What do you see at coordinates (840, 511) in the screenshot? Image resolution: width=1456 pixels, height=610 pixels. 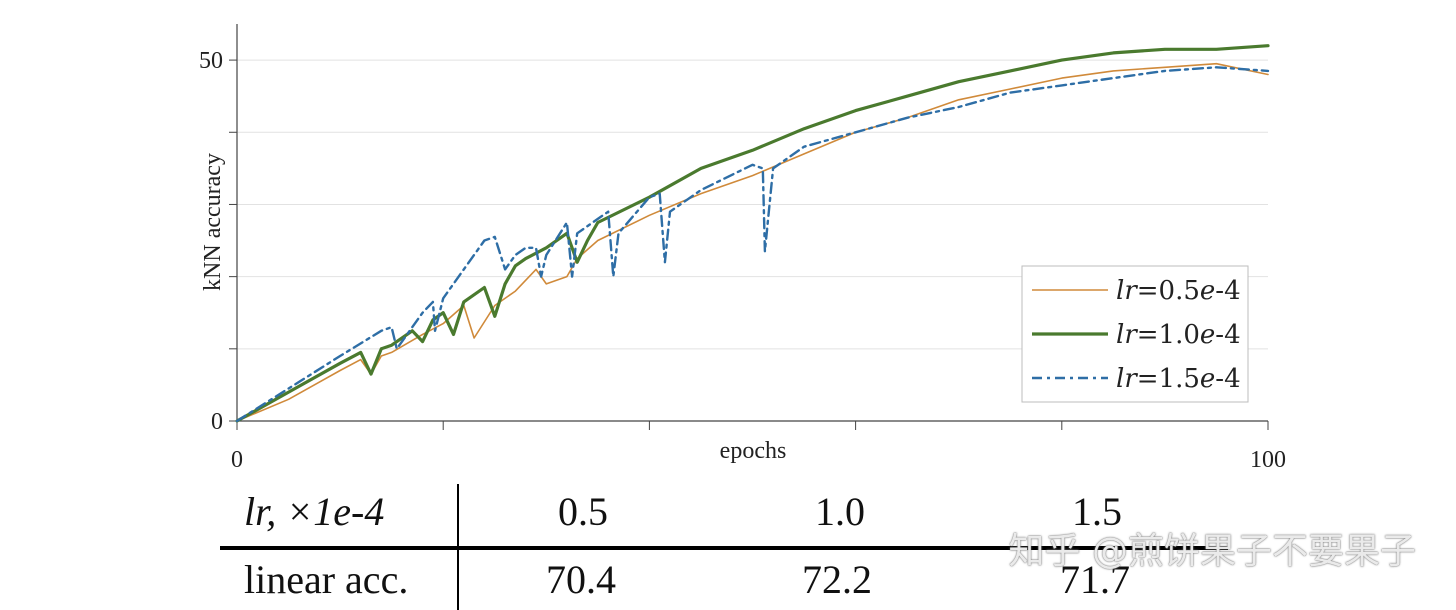 I see `table-header-value: 1.0` at bounding box center [840, 511].